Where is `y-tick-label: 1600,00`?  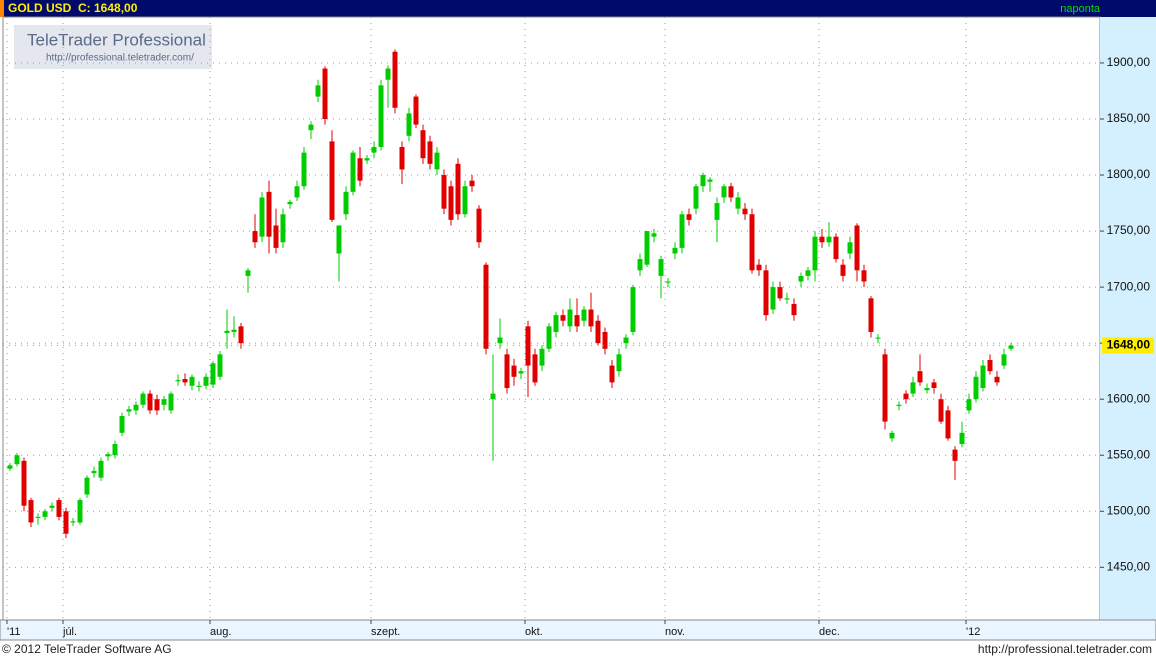
y-tick-label: 1600,00 is located at coordinates (1129, 398).